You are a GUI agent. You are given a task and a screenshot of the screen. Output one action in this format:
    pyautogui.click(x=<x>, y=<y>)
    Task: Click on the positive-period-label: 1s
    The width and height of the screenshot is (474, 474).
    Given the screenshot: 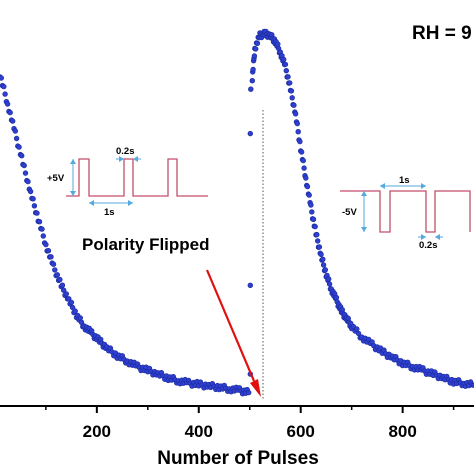 What is the action you would take?
    pyautogui.click(x=109, y=212)
    